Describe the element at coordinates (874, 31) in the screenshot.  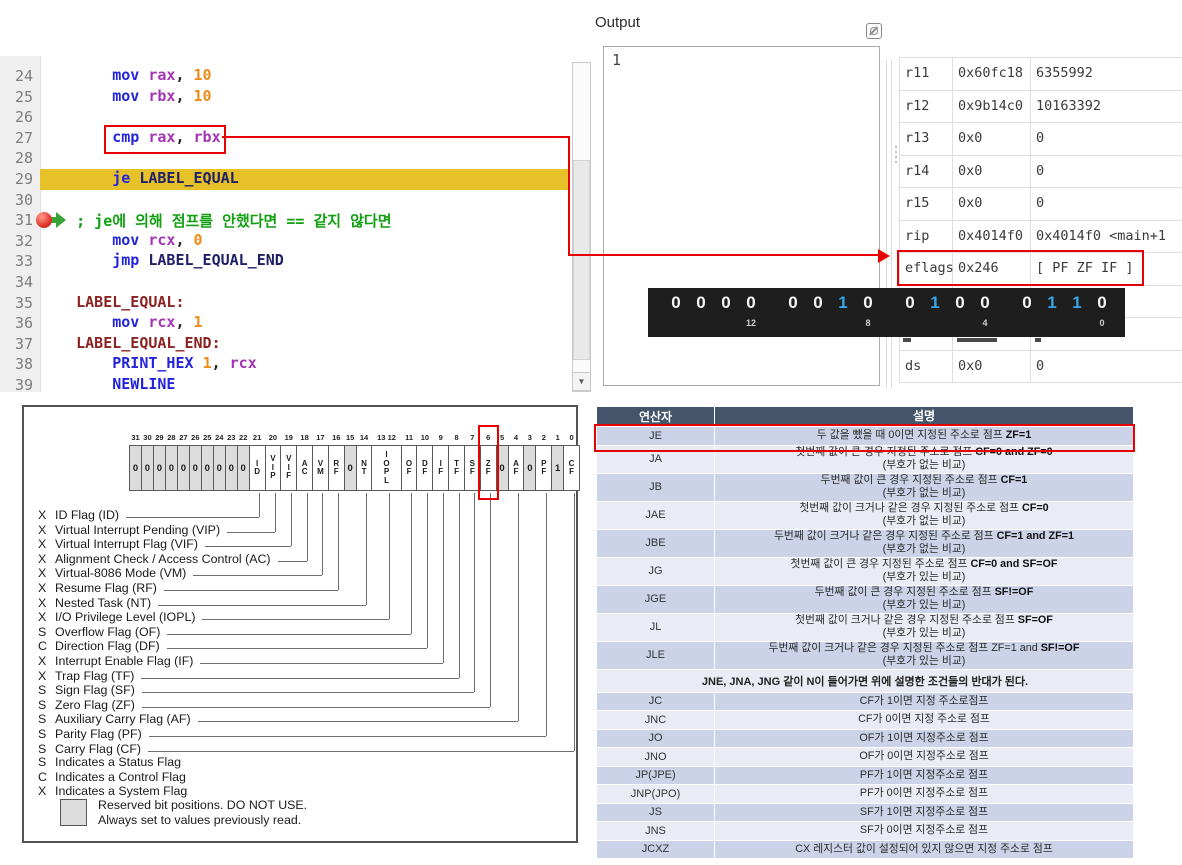
I see `float-window-icon` at that location.